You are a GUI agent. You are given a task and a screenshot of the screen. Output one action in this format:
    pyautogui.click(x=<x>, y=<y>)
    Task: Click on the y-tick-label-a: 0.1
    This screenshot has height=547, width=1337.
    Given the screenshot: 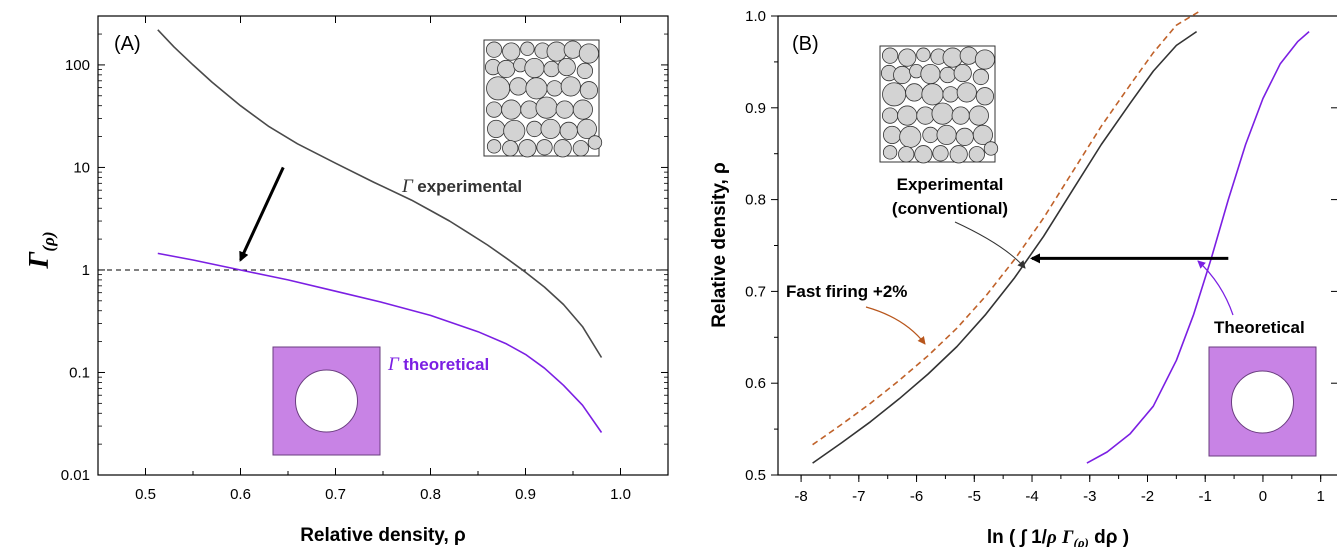 What is the action you would take?
    pyautogui.click(x=79, y=372)
    